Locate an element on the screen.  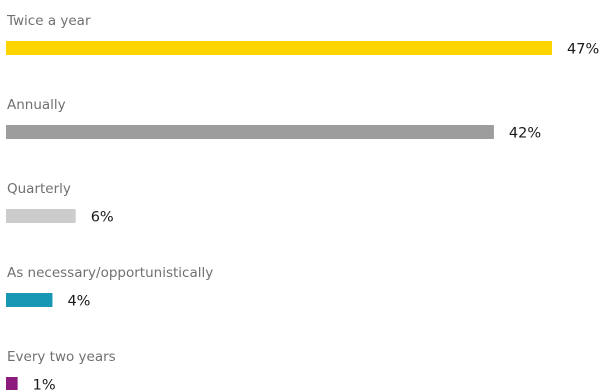
bar-quarterly is located at coordinates (41, 216).